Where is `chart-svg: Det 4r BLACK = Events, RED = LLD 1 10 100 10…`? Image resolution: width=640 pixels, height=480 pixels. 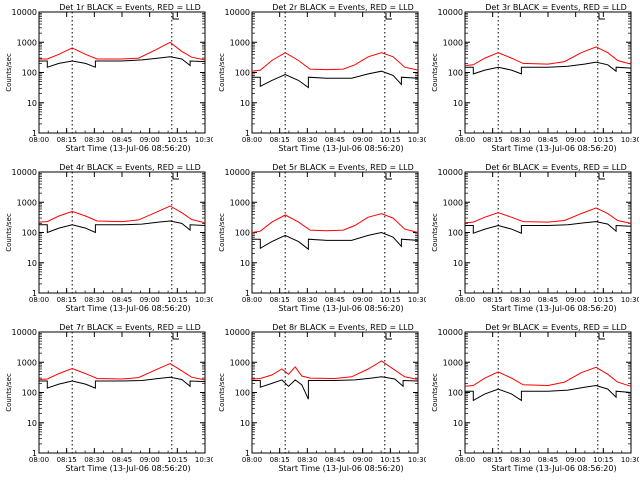
chart-svg: Det 4r BLACK = Events, RED = LLD 1 10 100 10… is located at coordinates (109, 238).